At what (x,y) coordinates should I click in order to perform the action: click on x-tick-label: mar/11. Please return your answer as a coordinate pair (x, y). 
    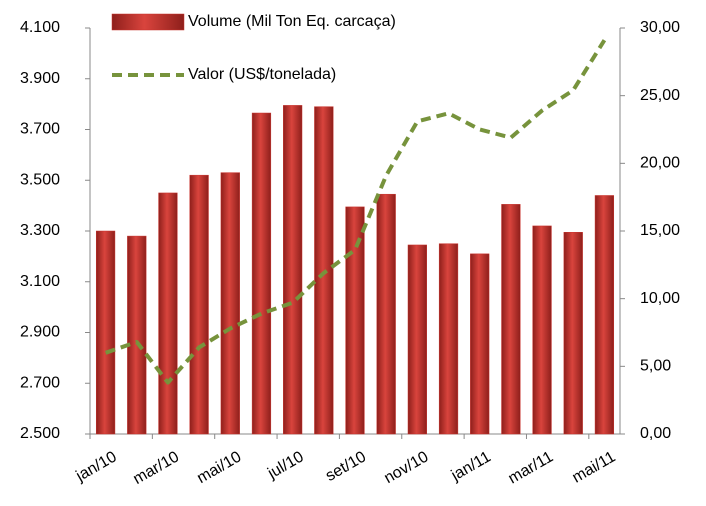
    Looking at the image, I should click on (531, 467).